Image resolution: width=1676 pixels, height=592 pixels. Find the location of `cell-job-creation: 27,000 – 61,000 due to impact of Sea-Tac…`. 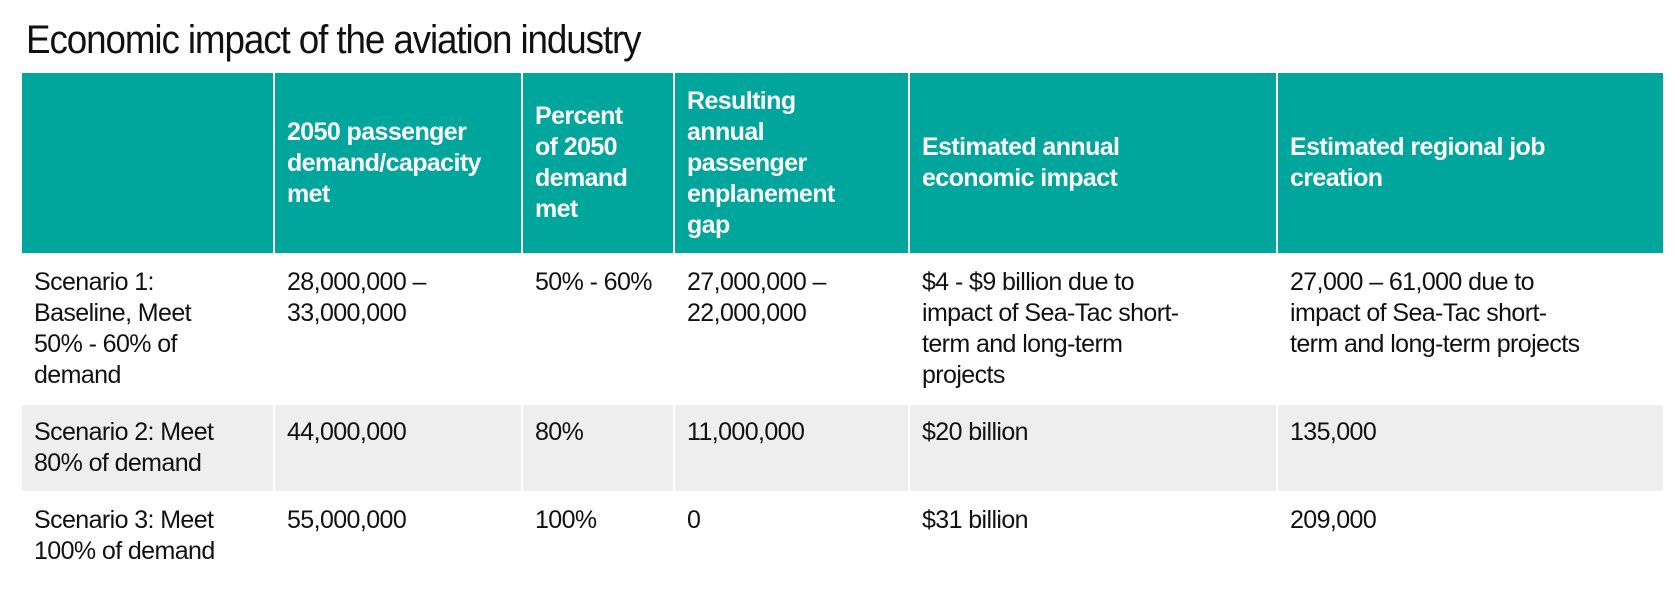

cell-job-creation: 27,000 – 61,000 due to impact of Sea-Tac… is located at coordinates (1470, 329).